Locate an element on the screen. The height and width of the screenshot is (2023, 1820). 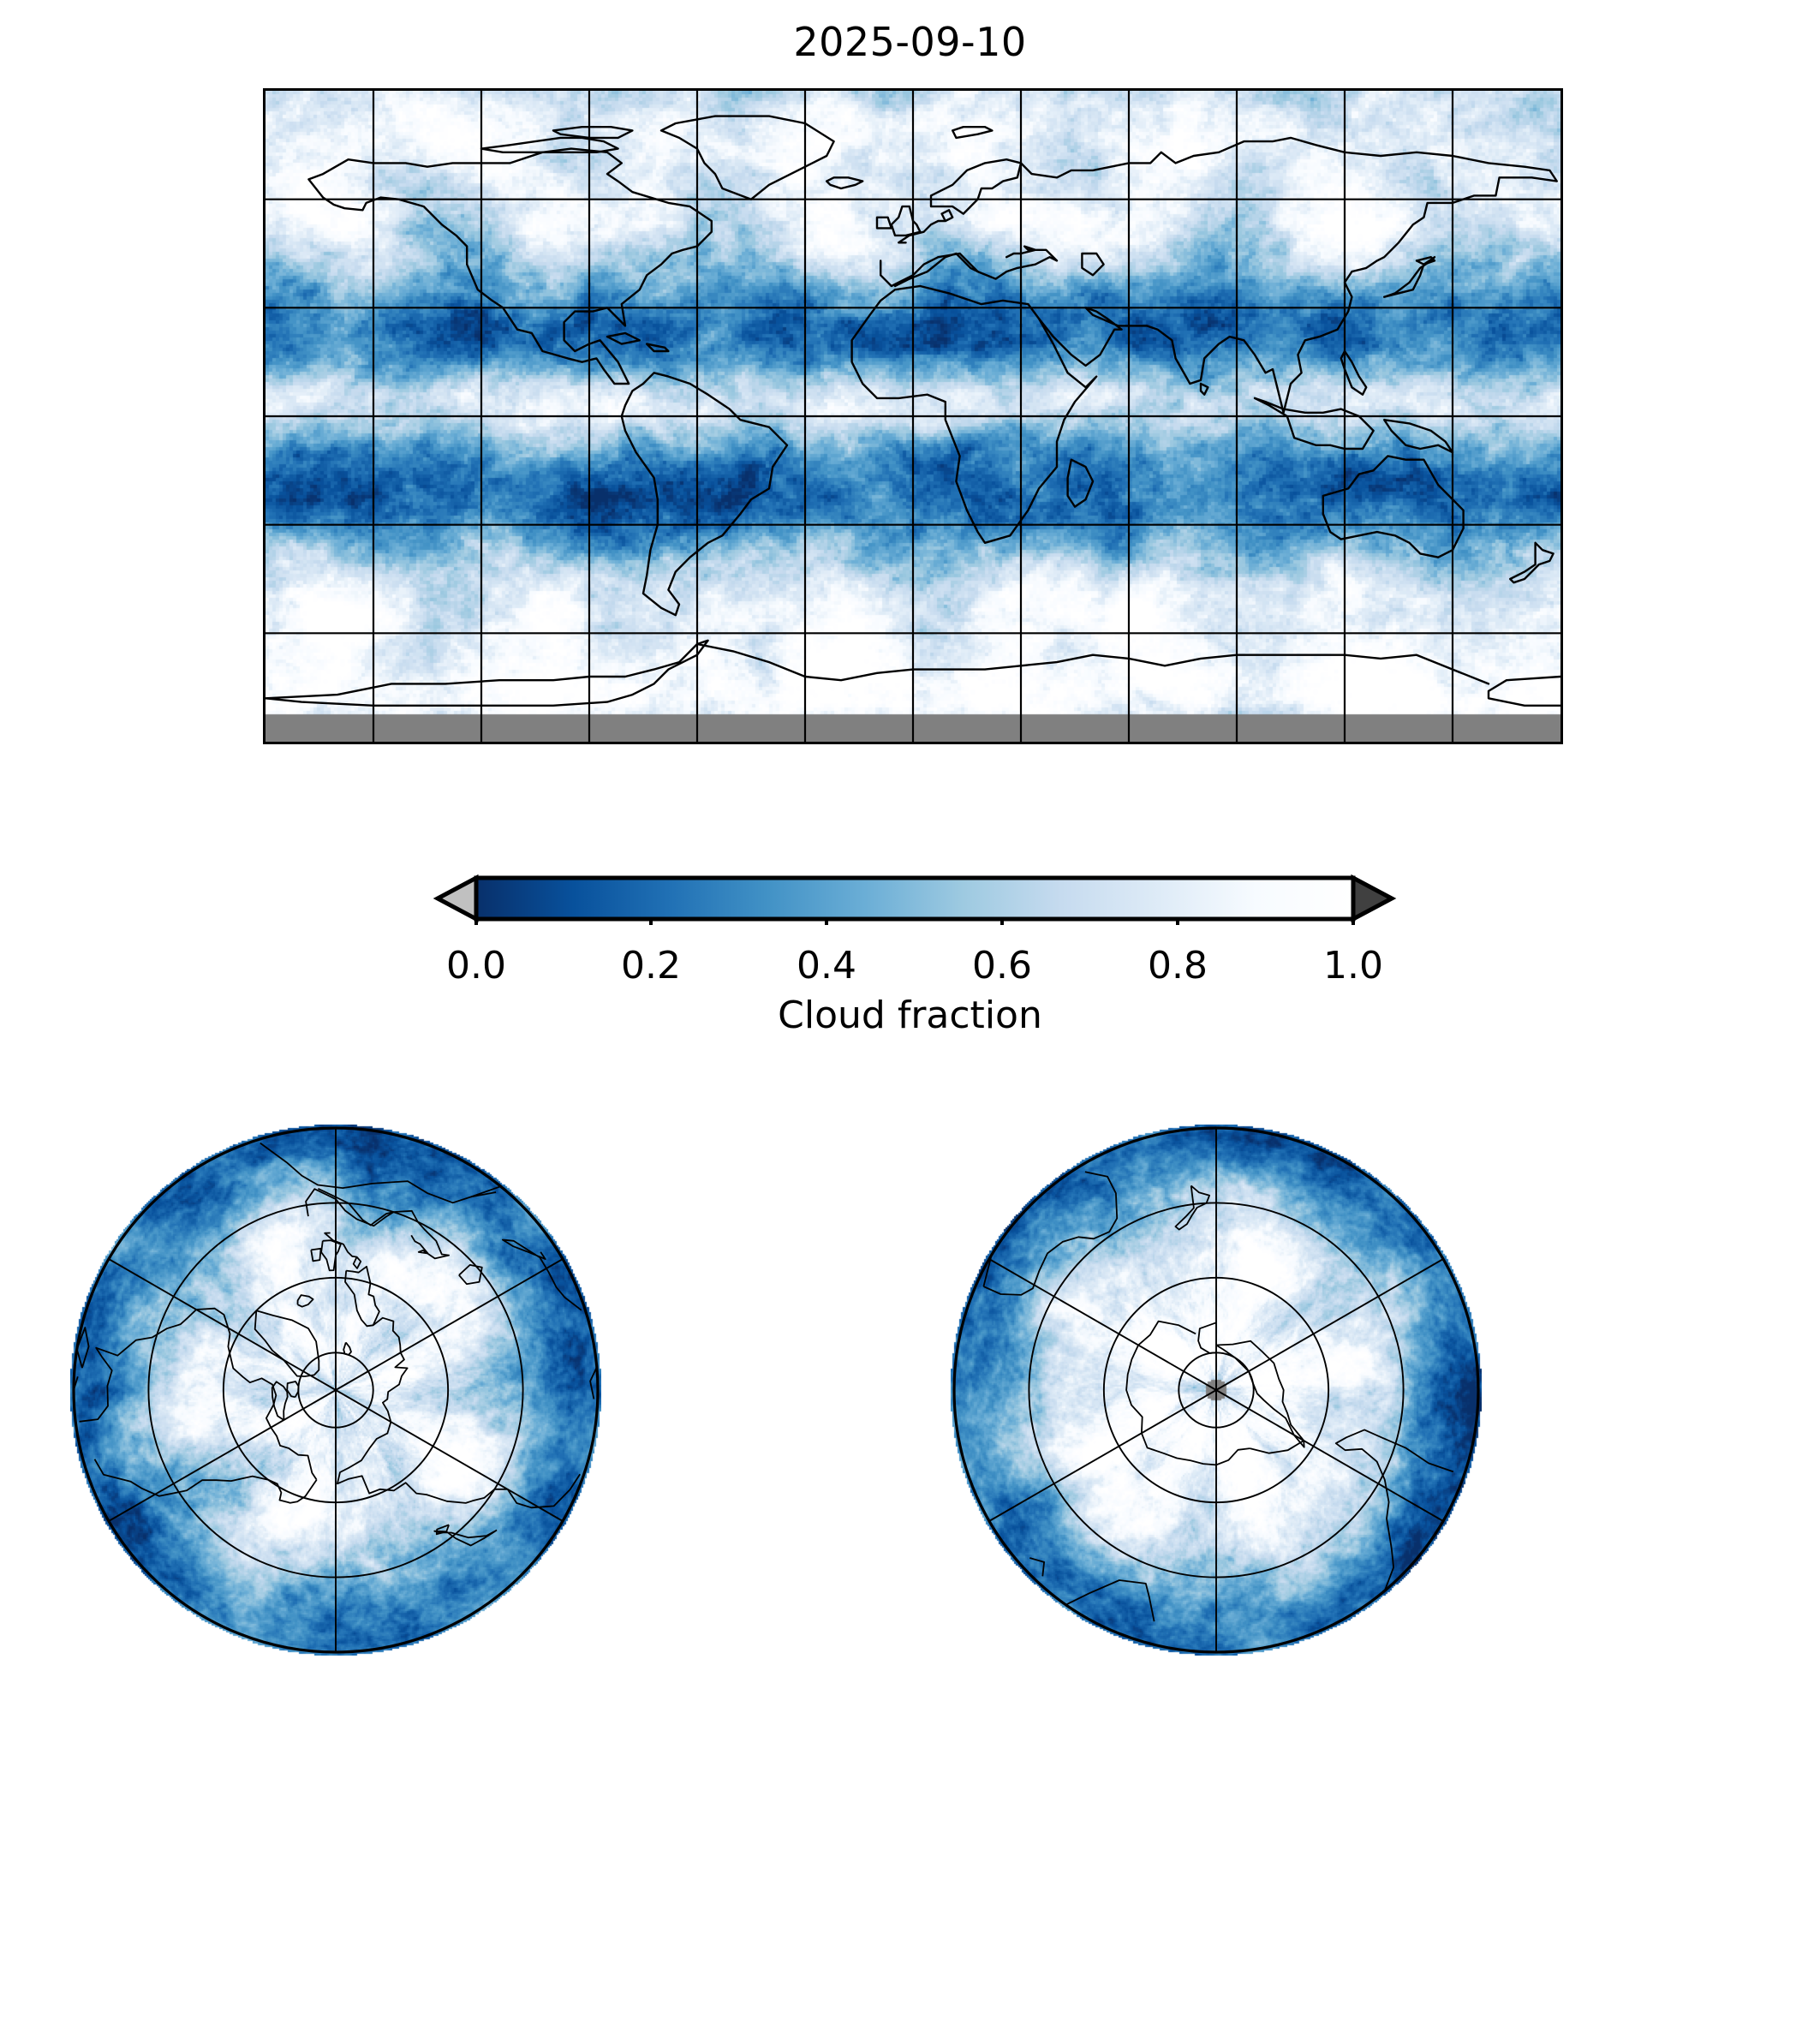
colorbar-tick-4: 0.8 is located at coordinates (1178, 966).